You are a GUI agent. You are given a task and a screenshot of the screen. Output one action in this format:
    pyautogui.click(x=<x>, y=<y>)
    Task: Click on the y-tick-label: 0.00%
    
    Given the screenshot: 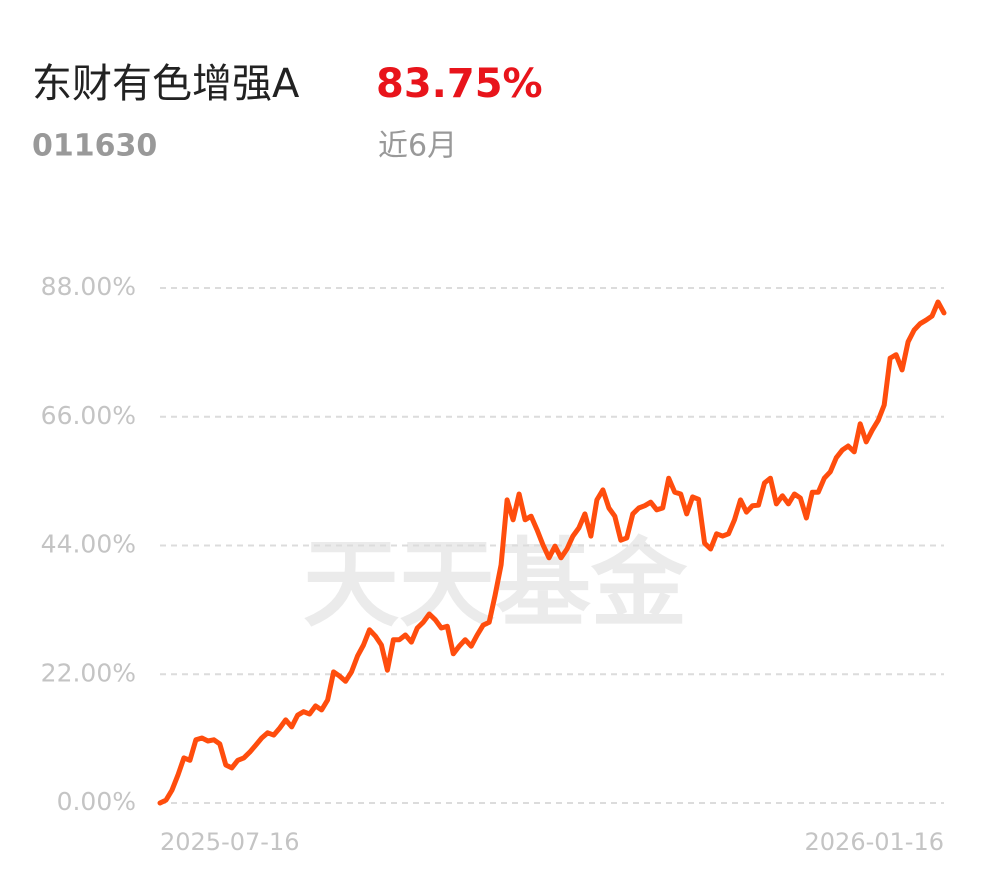 What is the action you would take?
    pyautogui.click(x=96, y=801)
    